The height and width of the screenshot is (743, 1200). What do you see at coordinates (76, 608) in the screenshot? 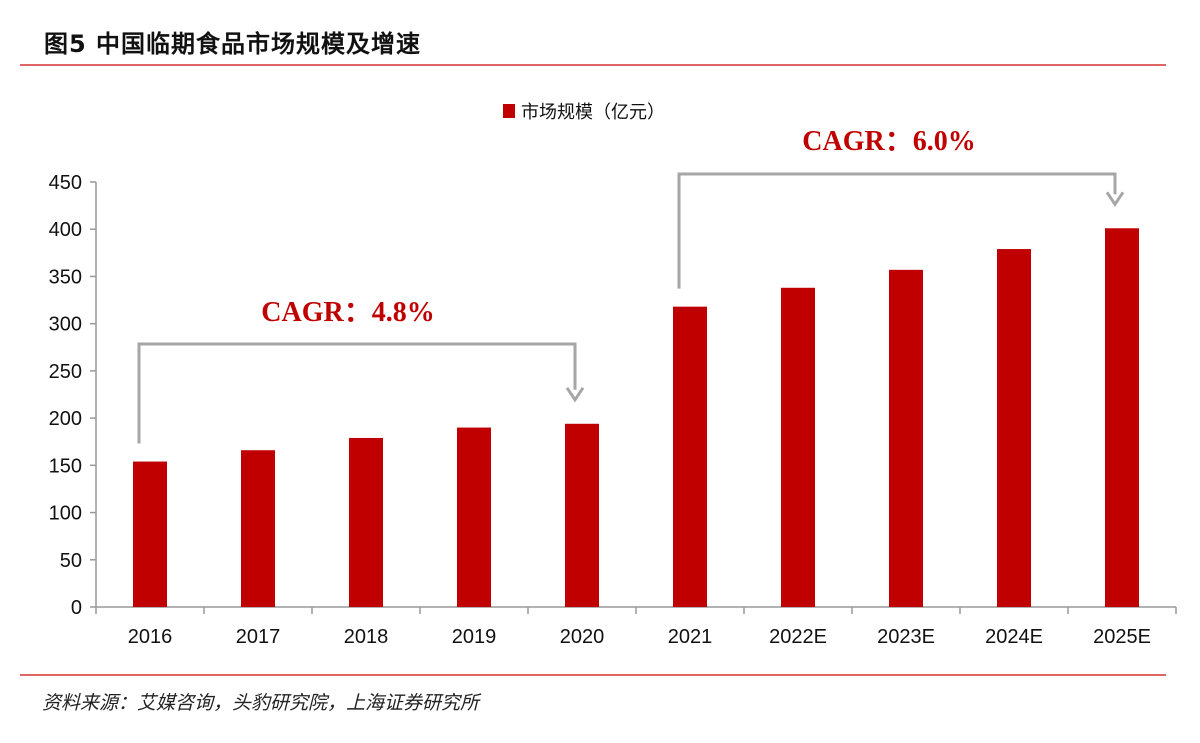
I see `y-tick-label: 0` at bounding box center [76, 608].